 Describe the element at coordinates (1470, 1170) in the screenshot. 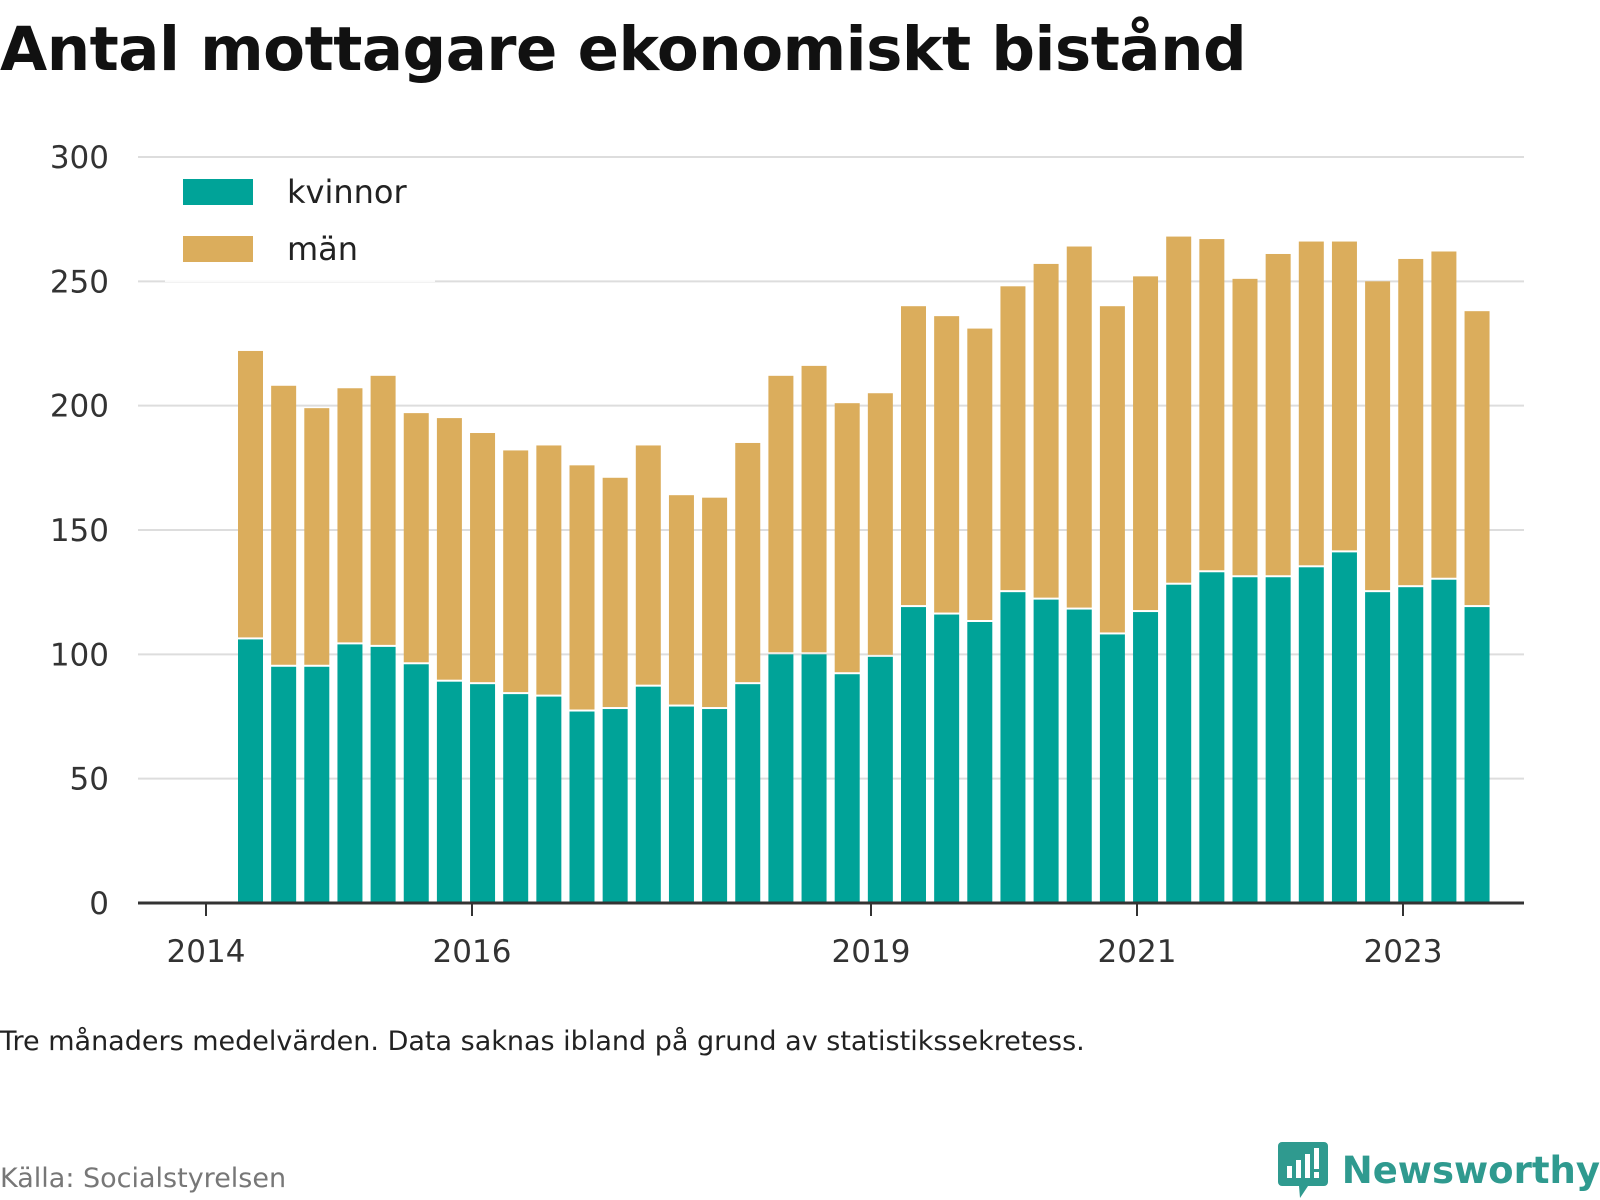

I see `brand-name: Newsworthy` at that location.